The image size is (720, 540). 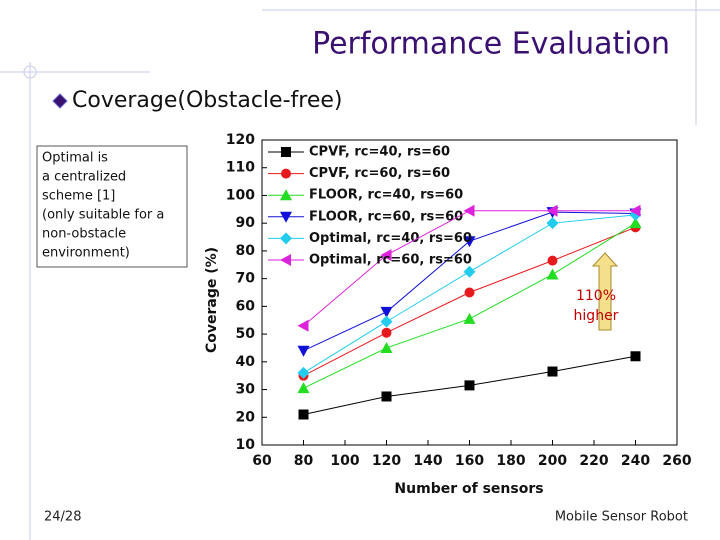 What do you see at coordinates (75, 158) in the screenshot?
I see `note-line: Optimal is` at bounding box center [75, 158].